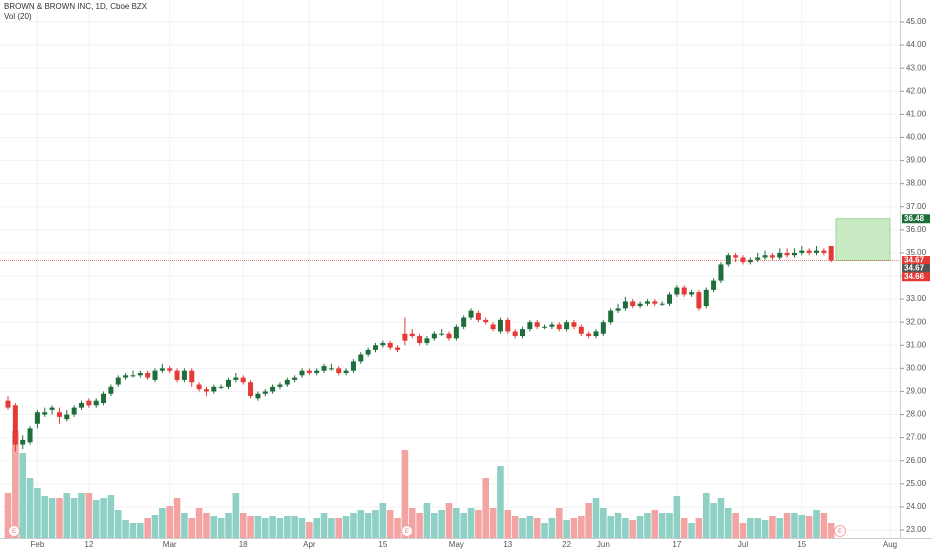 Image resolution: width=932 pixels, height=550 pixels. I want to click on price-label: 36.48, so click(914, 218).